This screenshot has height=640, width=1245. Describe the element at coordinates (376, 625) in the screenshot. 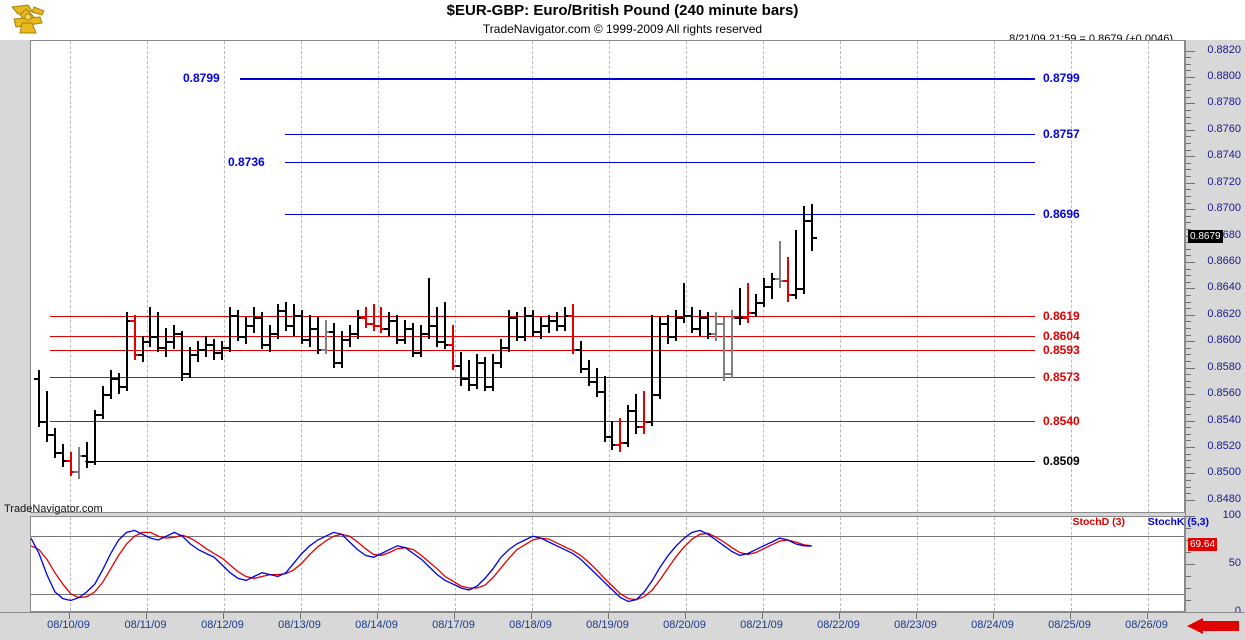

I see `date-axis-label: 08/14/09` at that location.